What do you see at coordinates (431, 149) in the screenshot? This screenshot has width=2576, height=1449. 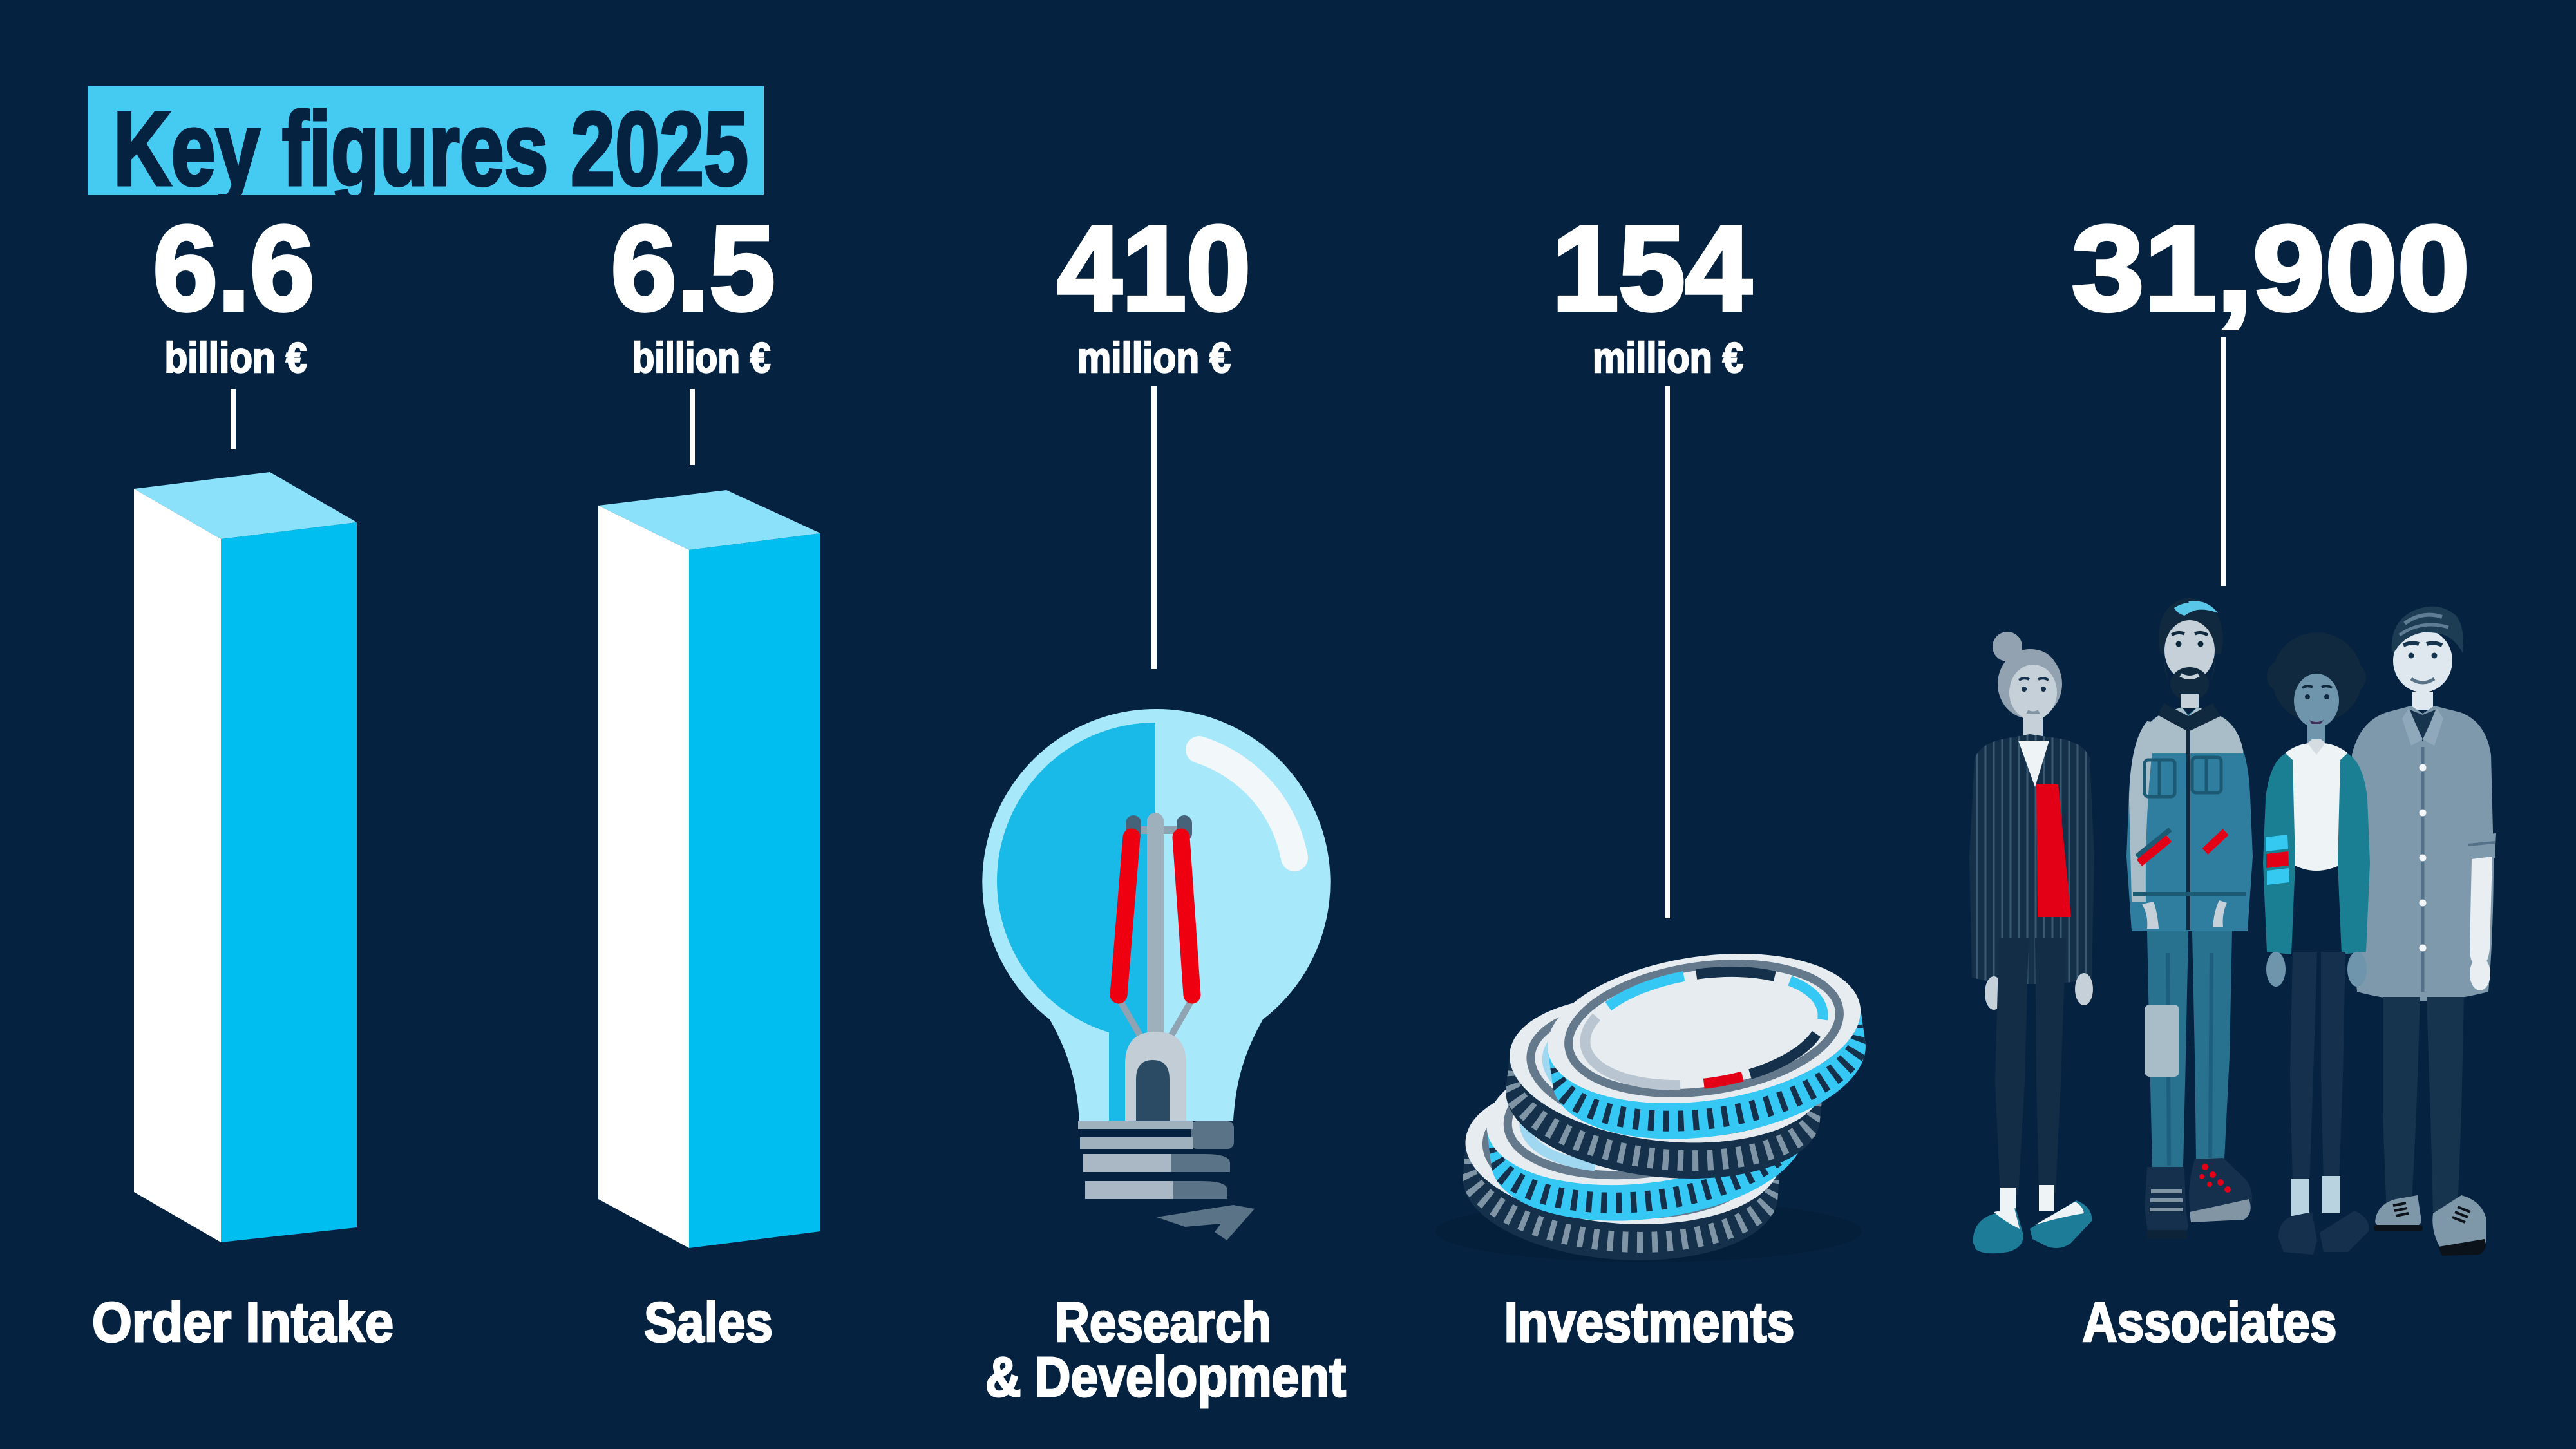 I see `svg-text: Key figures 2025` at bounding box center [431, 149].